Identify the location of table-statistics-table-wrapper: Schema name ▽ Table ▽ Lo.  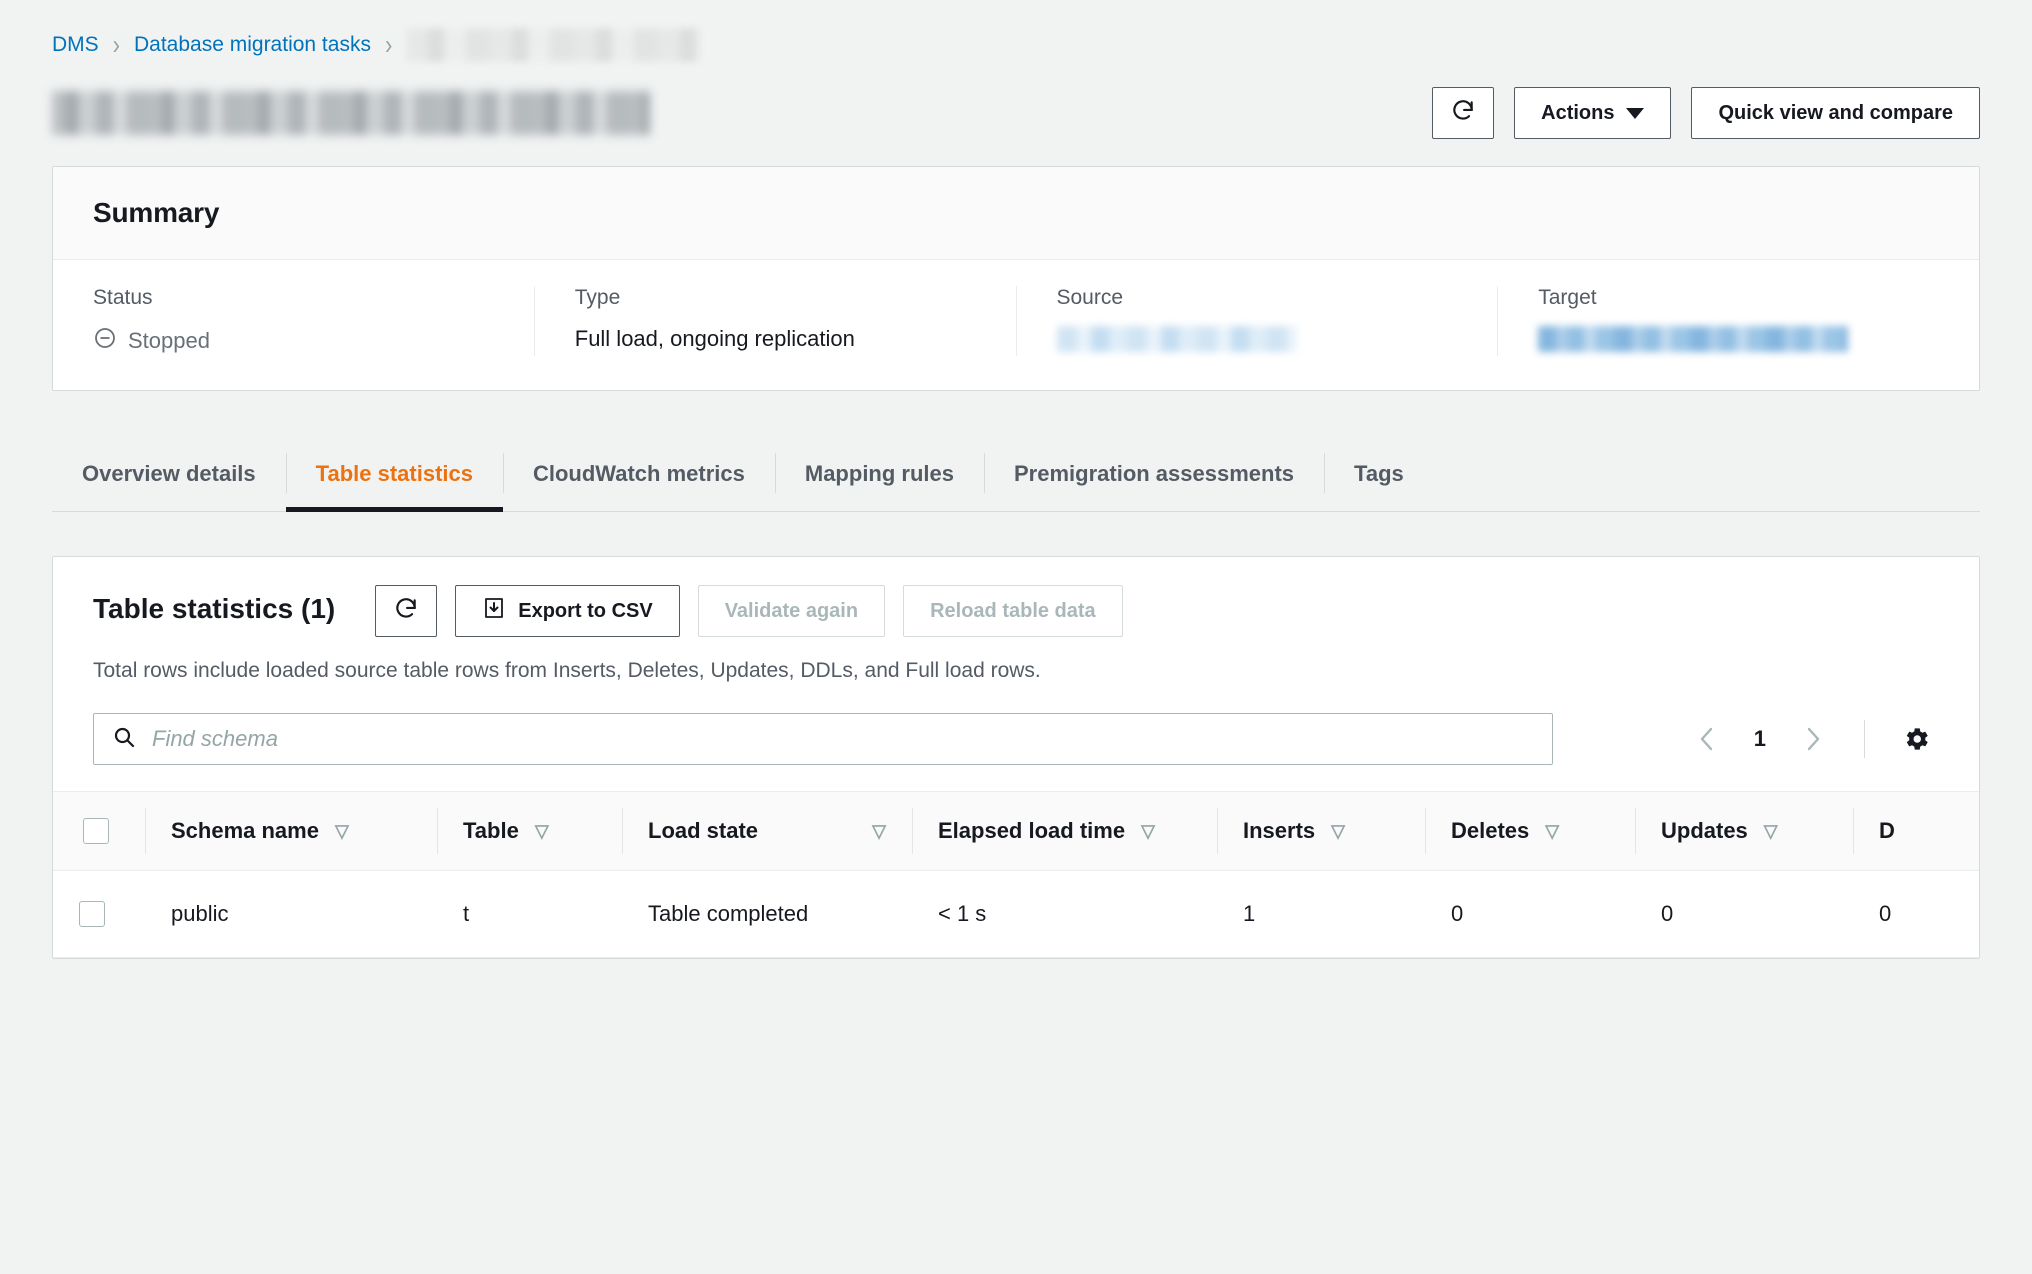
(1016, 874).